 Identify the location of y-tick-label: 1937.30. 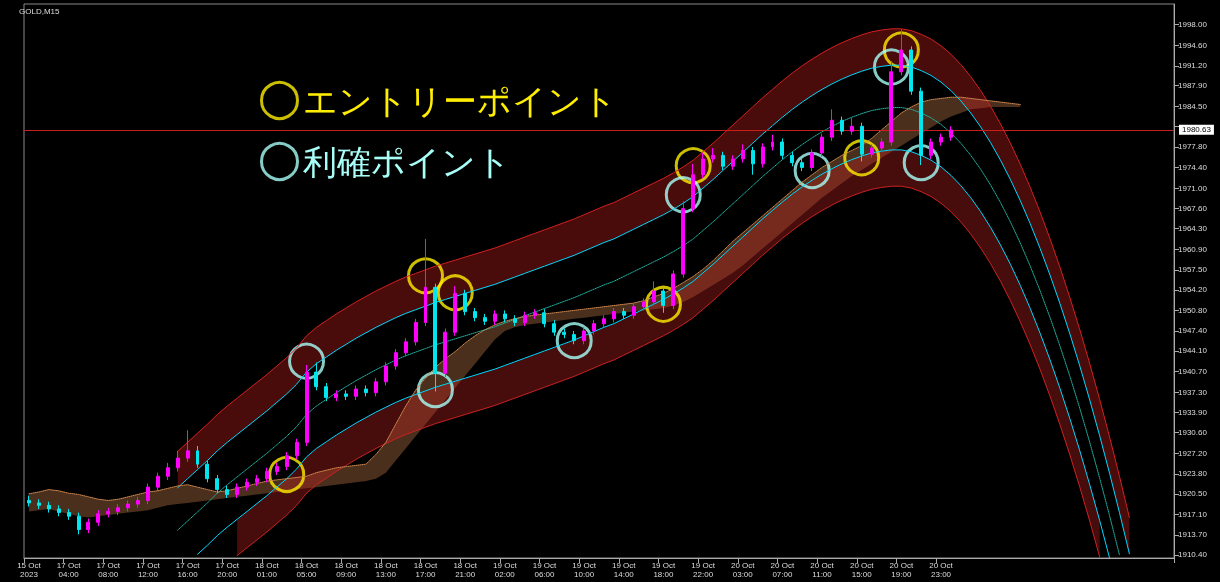
(1193, 392).